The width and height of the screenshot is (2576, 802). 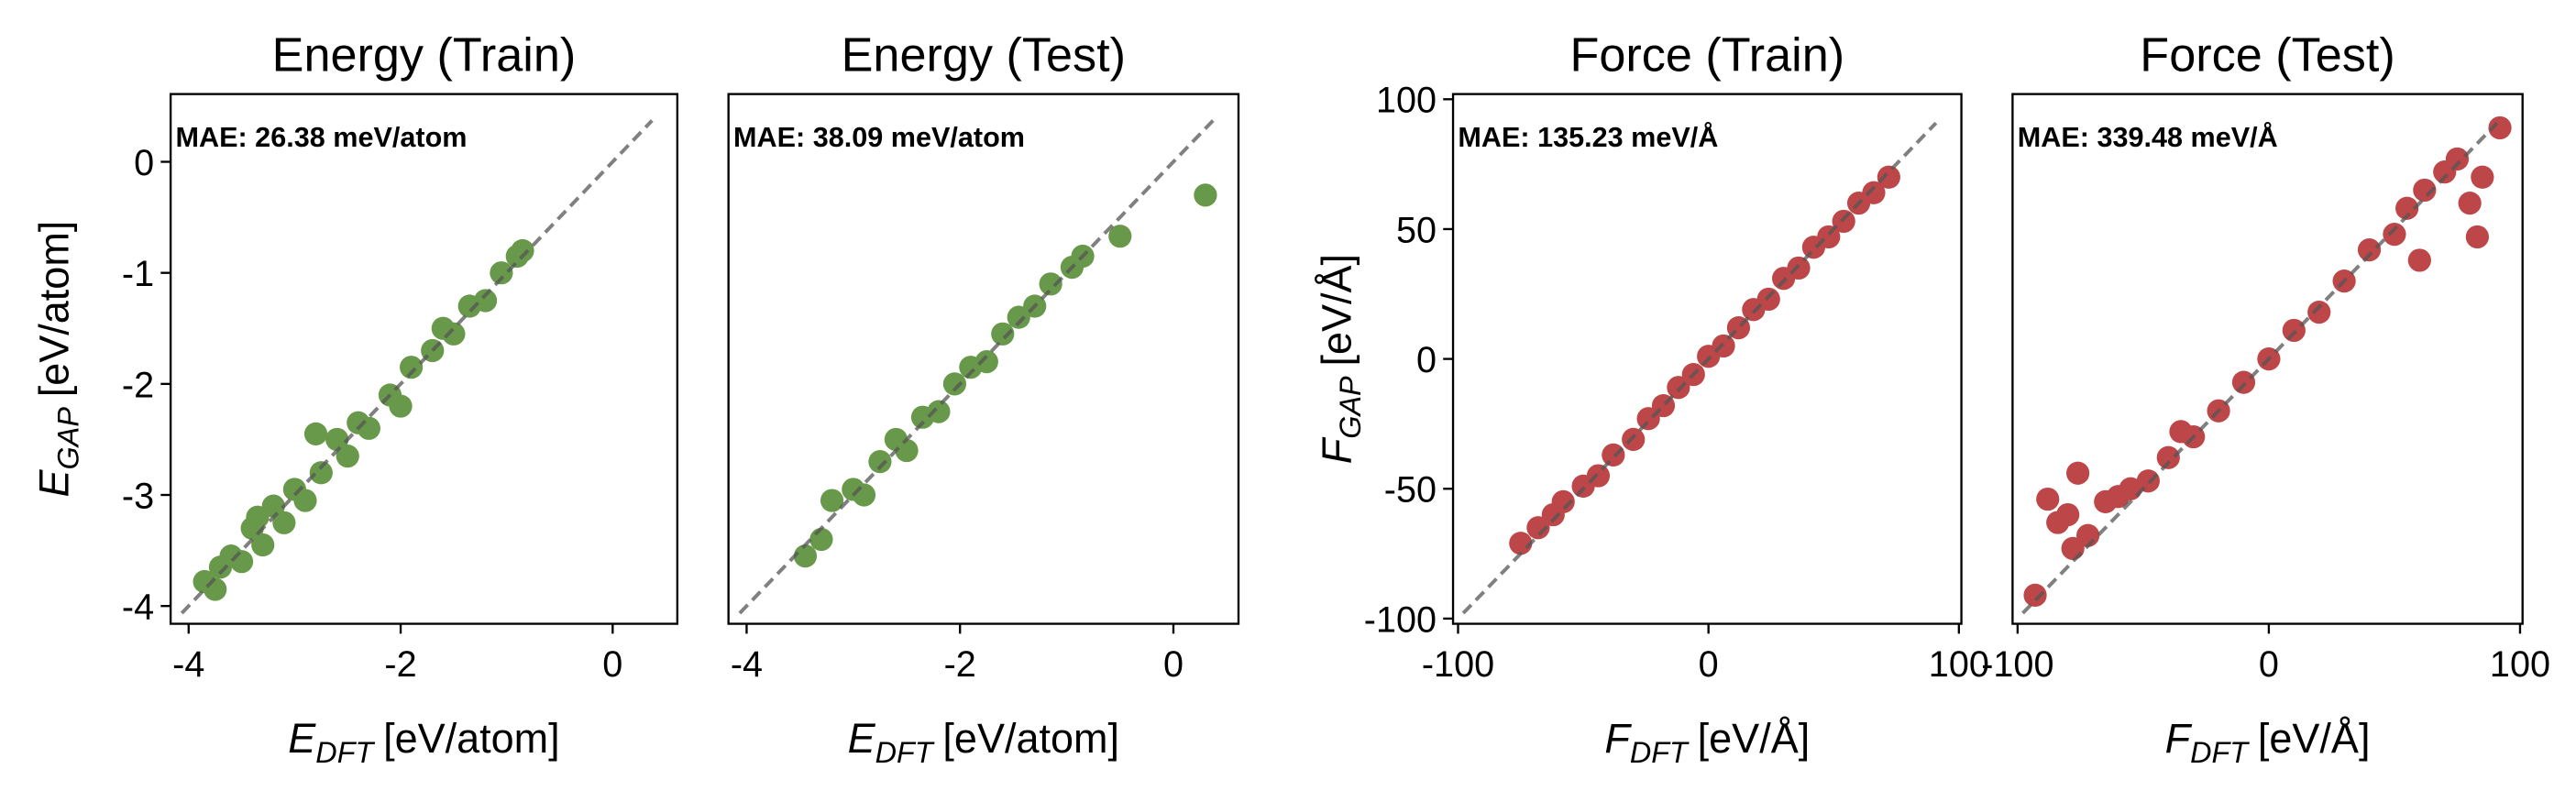 What do you see at coordinates (1706, 55) in the screenshot?
I see `subplot-title: Force (Train)` at bounding box center [1706, 55].